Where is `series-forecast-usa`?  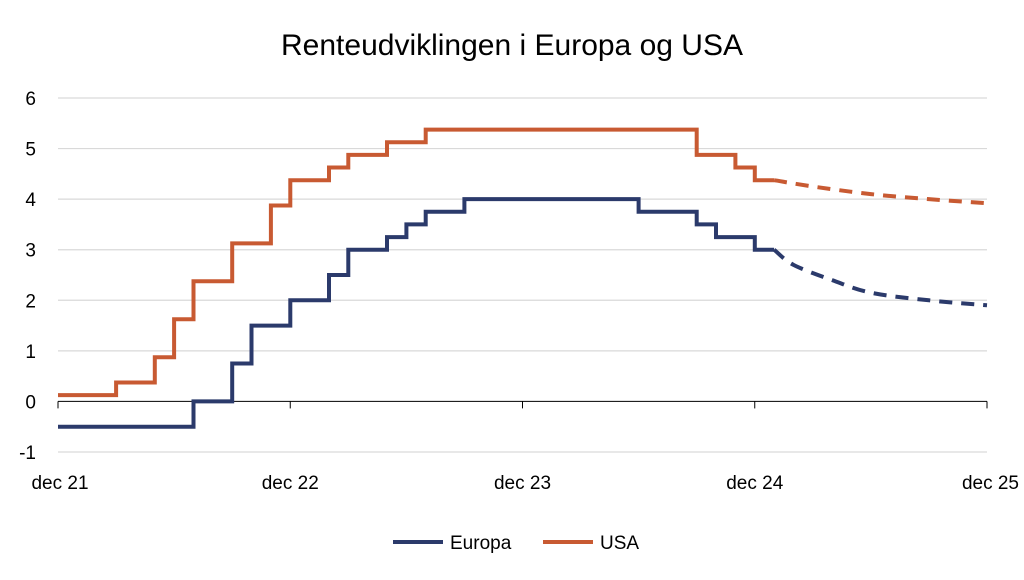
series-forecast-usa is located at coordinates (880, 192).